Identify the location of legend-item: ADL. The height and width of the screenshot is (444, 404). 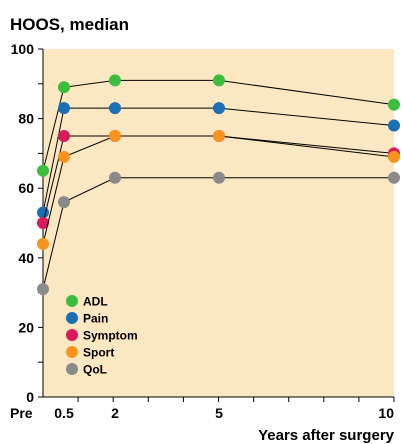
(87, 302).